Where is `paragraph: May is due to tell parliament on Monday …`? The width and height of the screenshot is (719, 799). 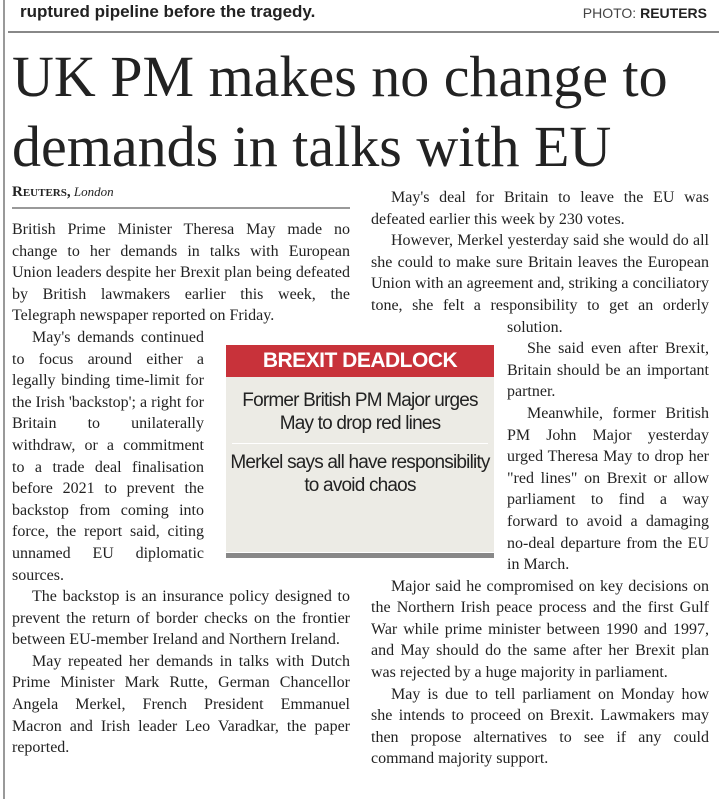 paragraph: May is due to tell parliament on Monday … is located at coordinates (540, 726).